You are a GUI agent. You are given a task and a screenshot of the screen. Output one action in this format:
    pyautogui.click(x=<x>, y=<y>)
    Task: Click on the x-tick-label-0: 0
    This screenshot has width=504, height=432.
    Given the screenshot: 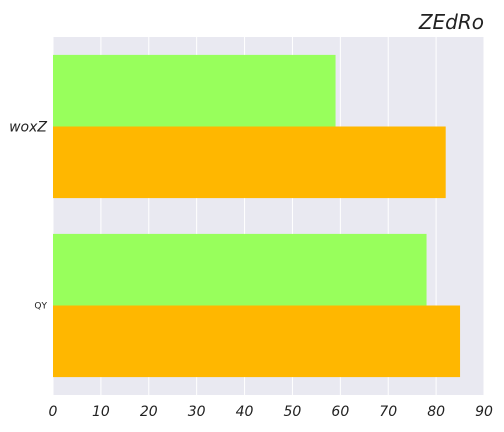 What is the action you would take?
    pyautogui.click(x=53, y=412)
    